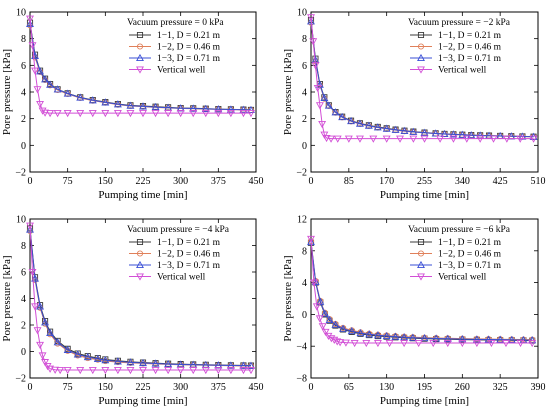  Describe the element at coordinates (462, 278) in the screenshot. I see `legend-entry: Vertical well` at that location.